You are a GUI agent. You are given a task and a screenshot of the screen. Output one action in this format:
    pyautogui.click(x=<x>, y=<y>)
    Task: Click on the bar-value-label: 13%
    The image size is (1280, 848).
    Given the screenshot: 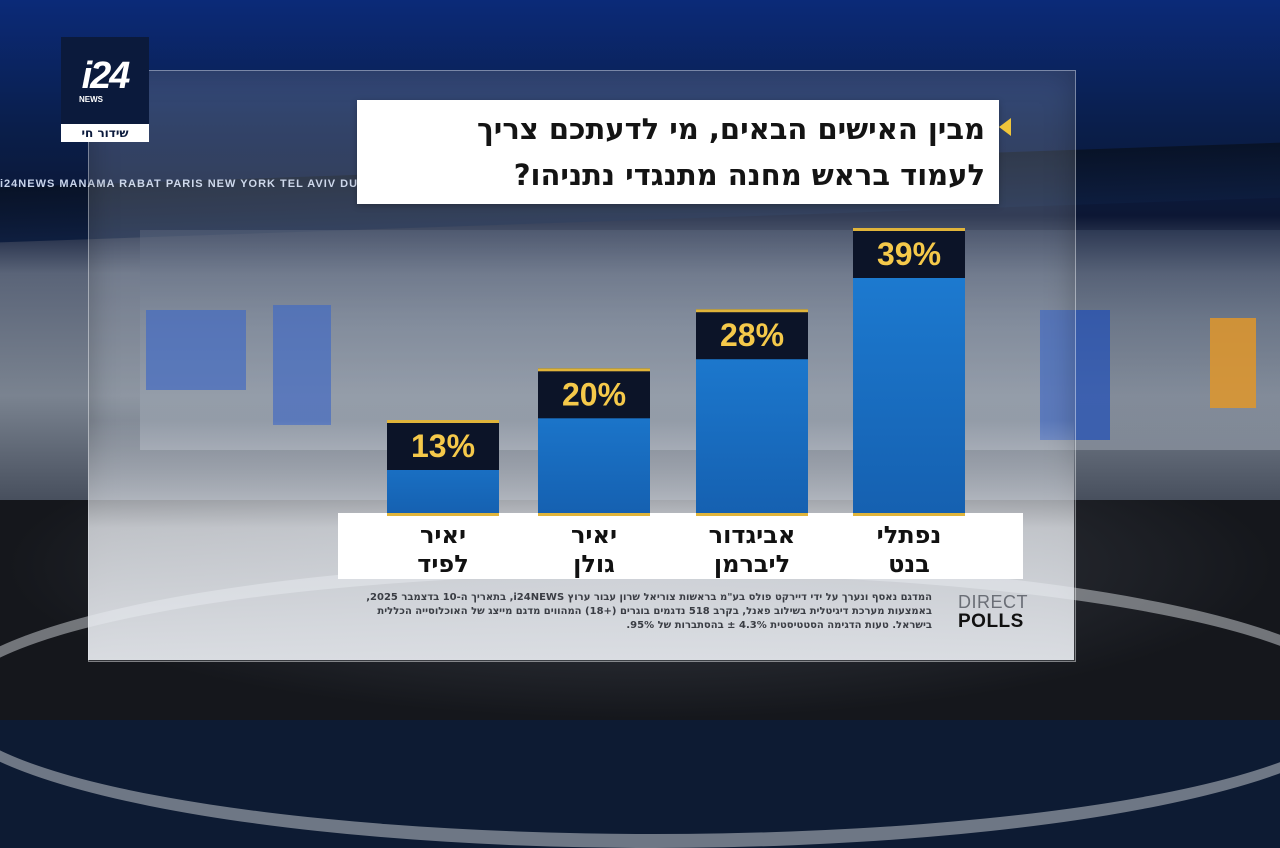 What is the action you would take?
    pyautogui.click(x=443, y=446)
    